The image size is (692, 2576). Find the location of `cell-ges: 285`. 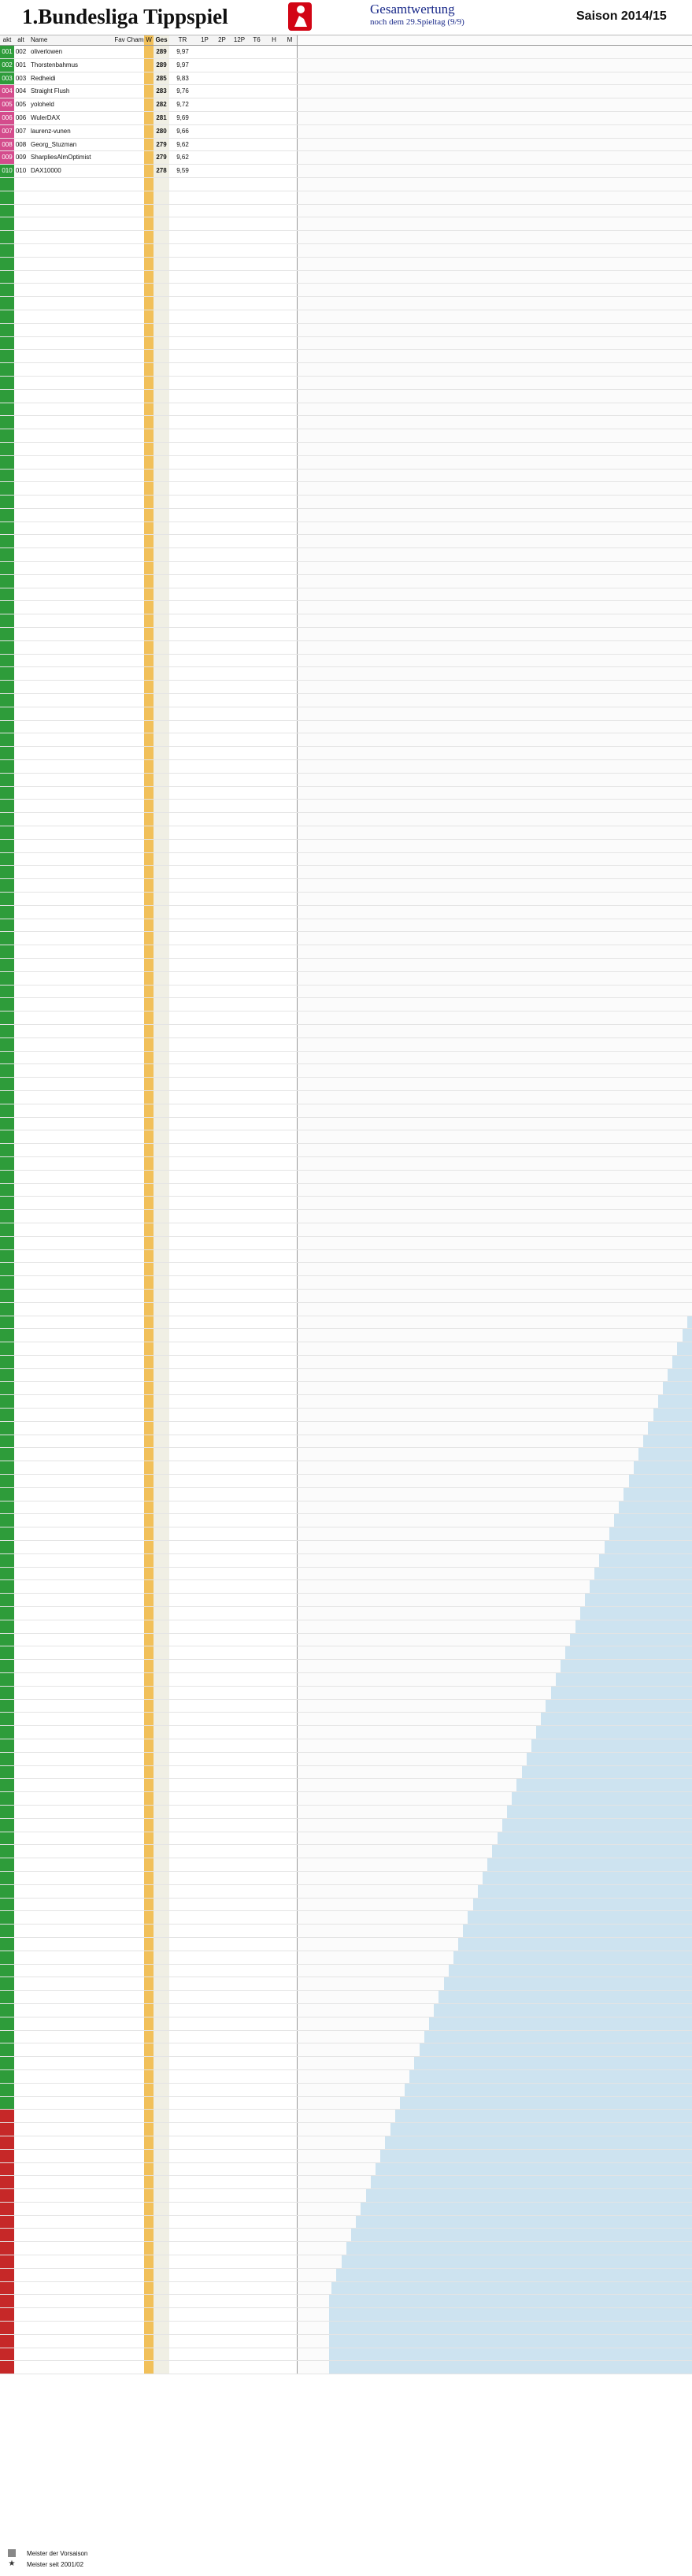

cell-ges: 285 is located at coordinates (161, 78).